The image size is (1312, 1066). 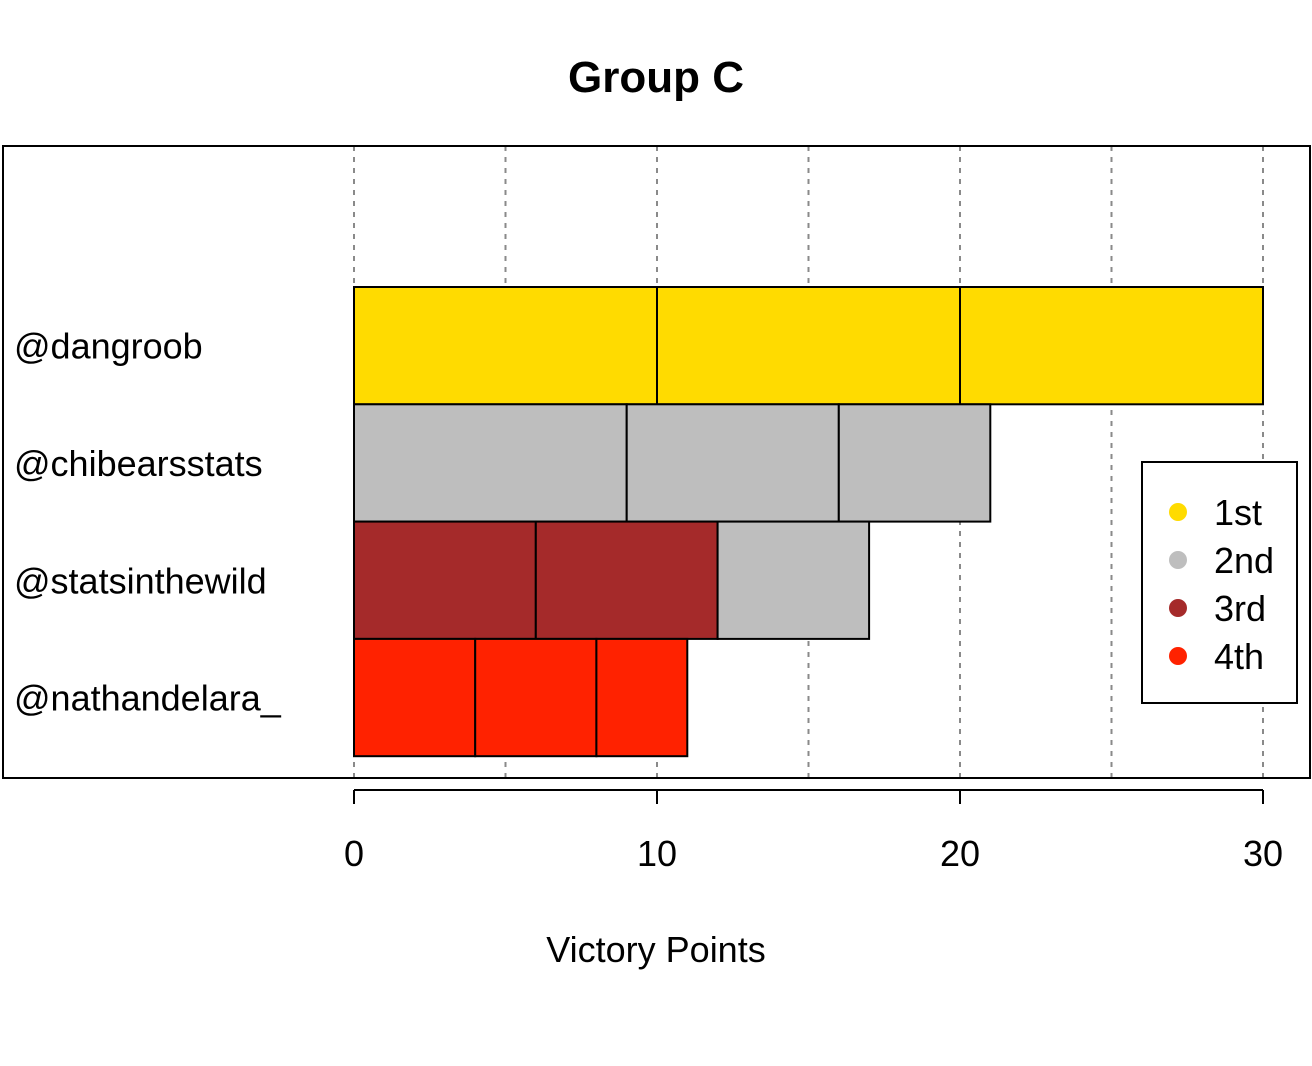 I want to click on y-tick-label: @statsinthewild, so click(x=140, y=580).